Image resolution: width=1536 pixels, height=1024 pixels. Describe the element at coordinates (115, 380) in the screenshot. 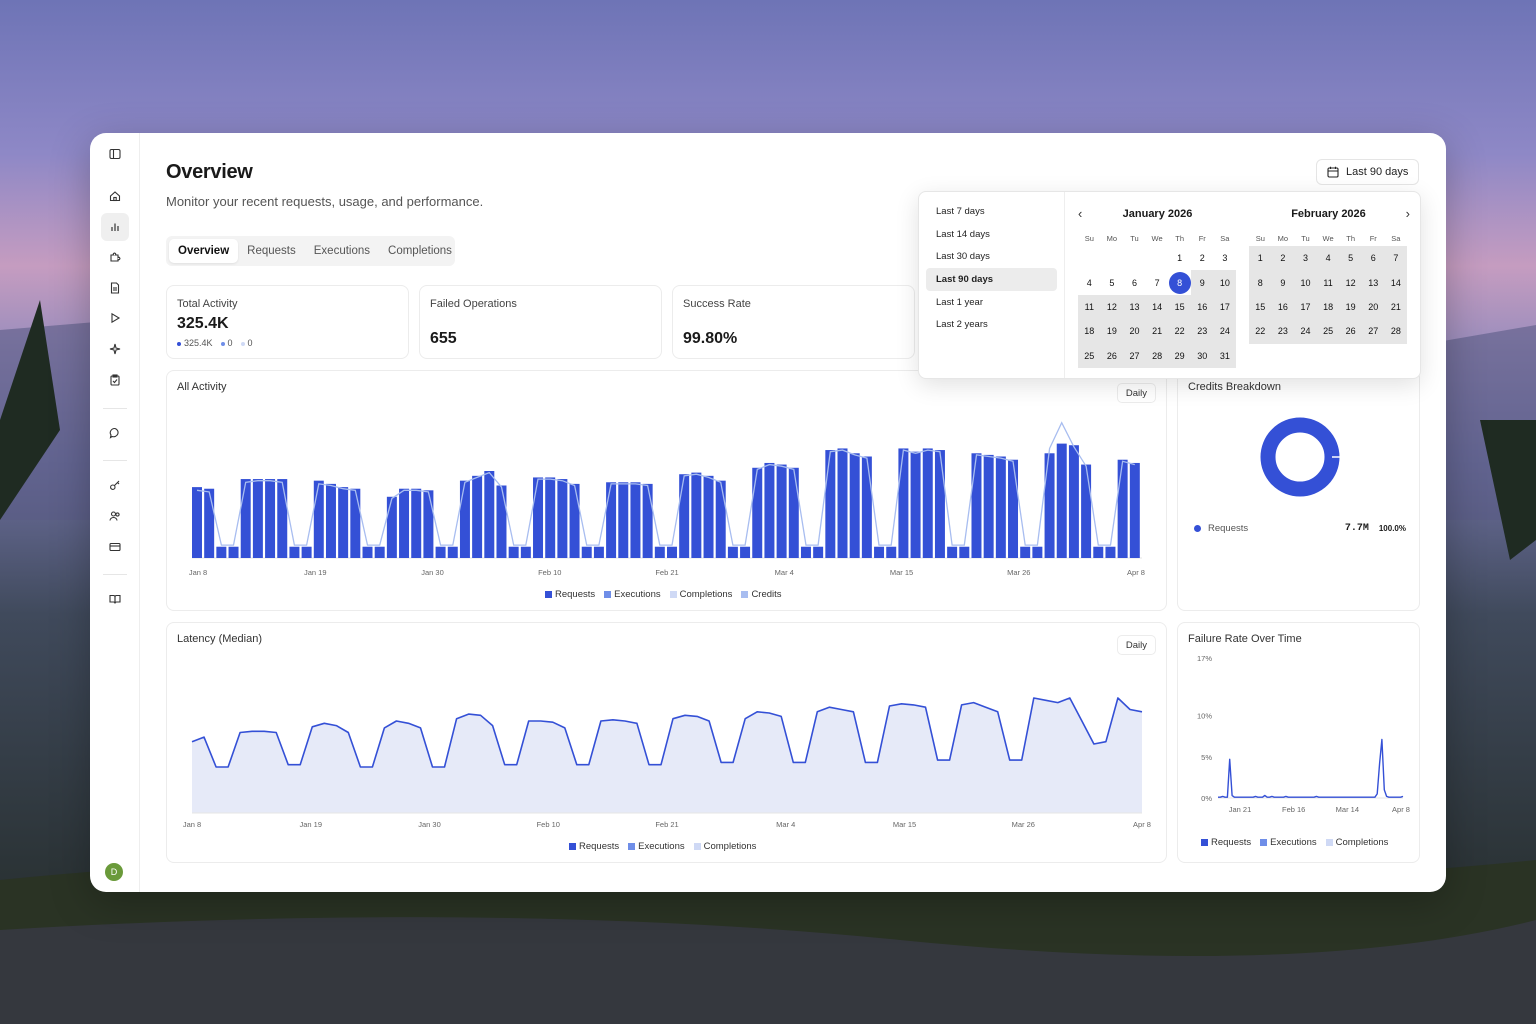

I see `clipboard-icon` at that location.